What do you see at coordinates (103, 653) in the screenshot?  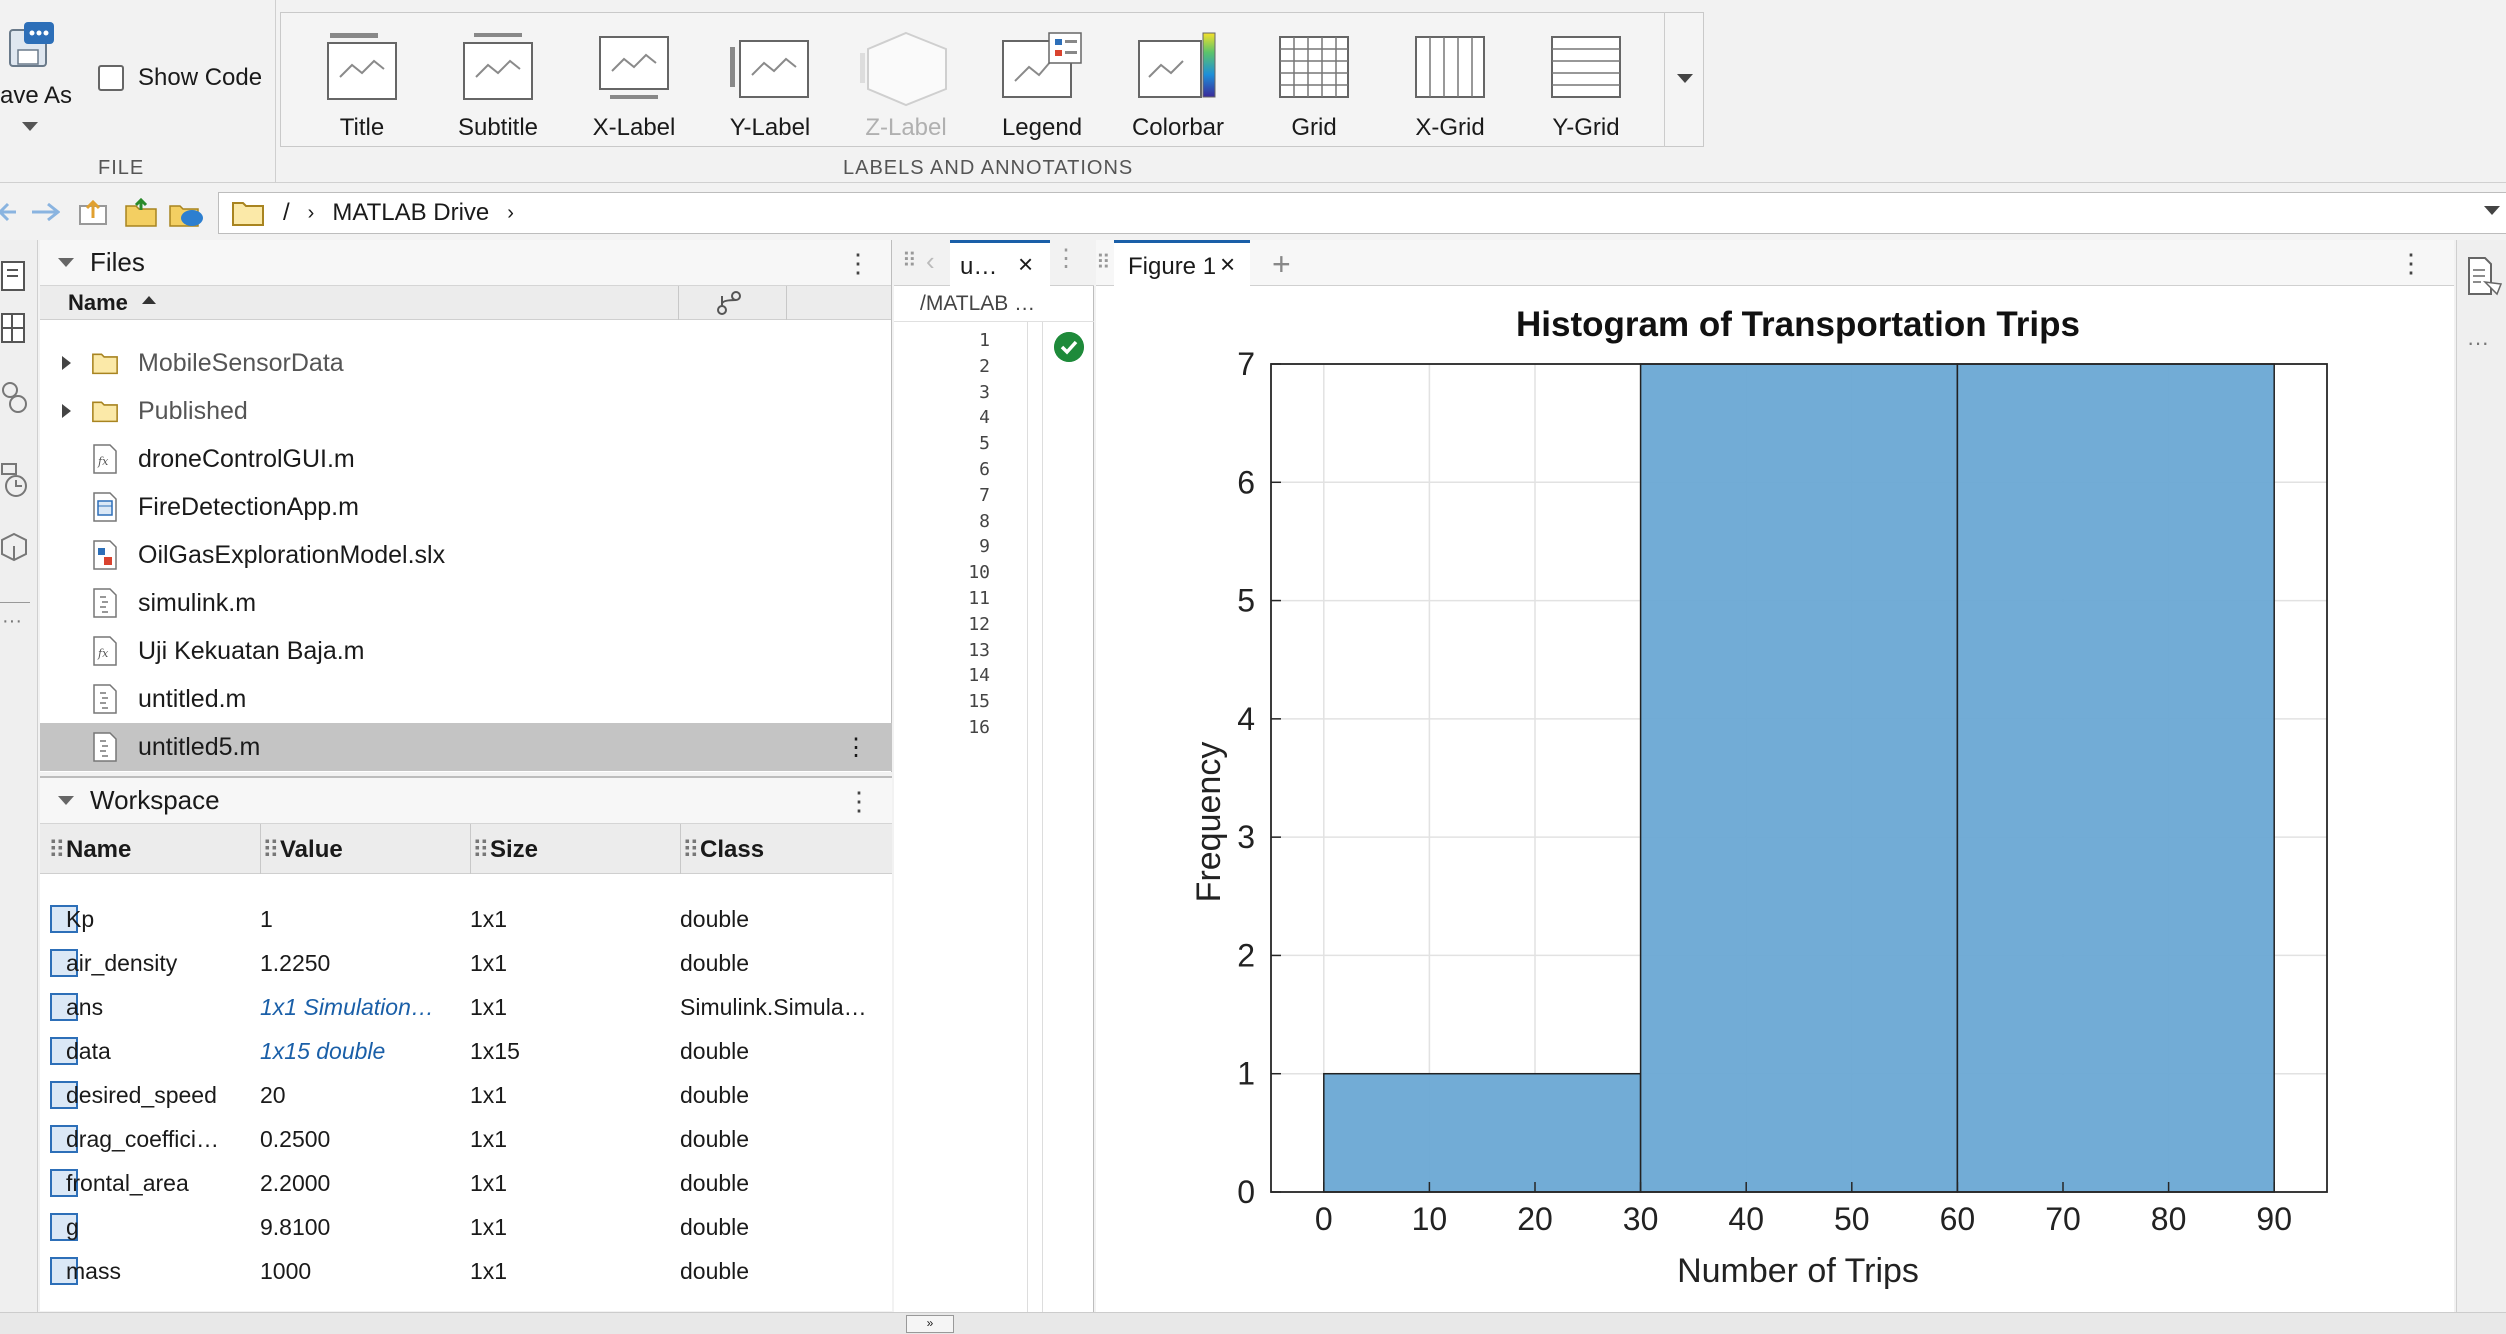 I see `svg-text: fx` at bounding box center [103, 653].